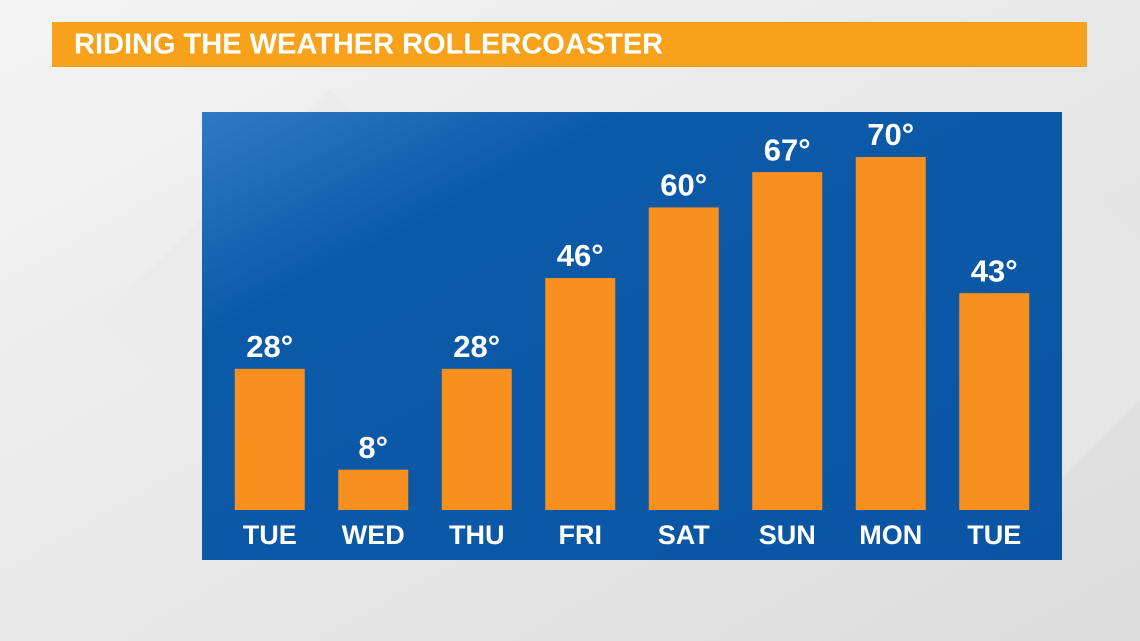  I want to click on x-tick-label: MON, so click(890, 535).